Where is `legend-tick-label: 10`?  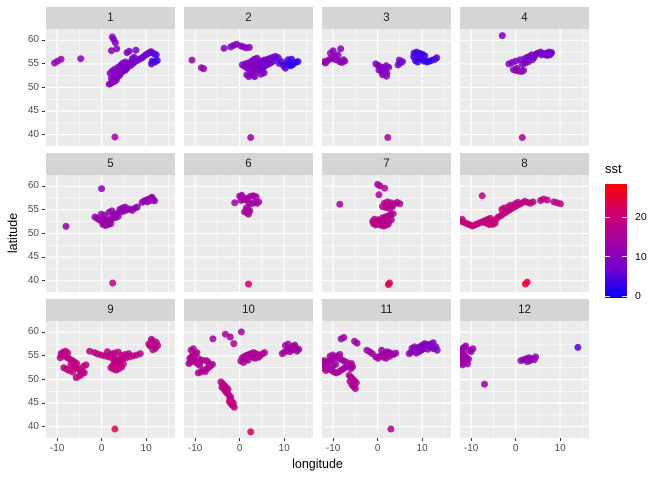 legend-tick-label: 10 is located at coordinates (641, 256).